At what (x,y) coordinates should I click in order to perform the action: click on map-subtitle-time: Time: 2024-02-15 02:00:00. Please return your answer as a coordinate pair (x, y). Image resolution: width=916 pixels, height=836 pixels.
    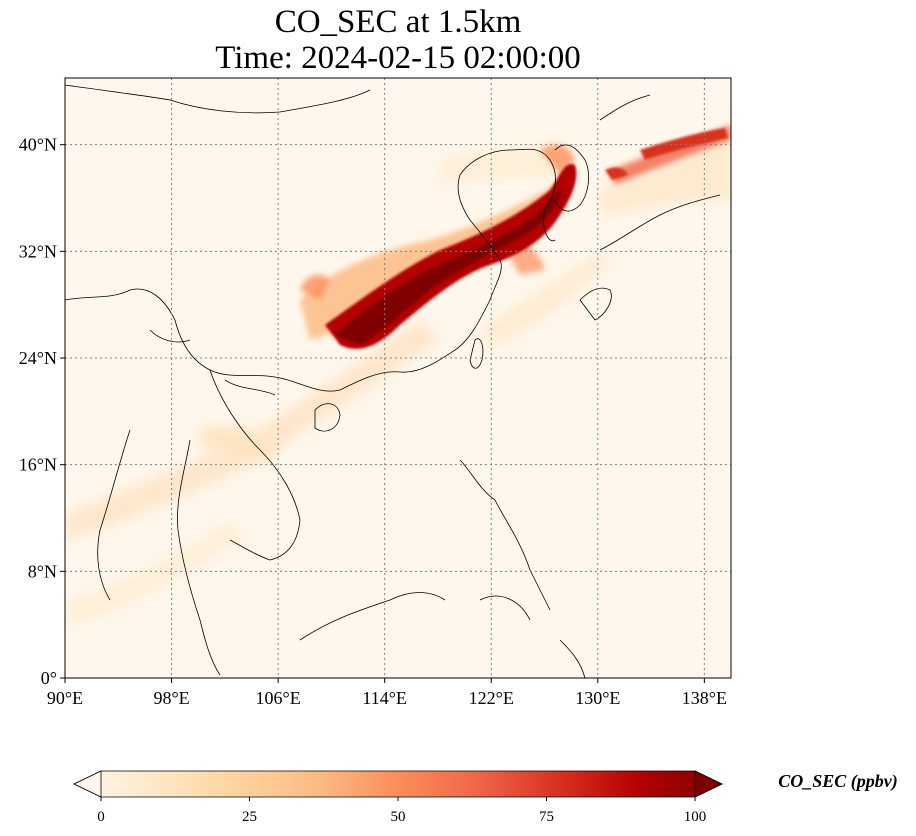
    Looking at the image, I should click on (398, 58).